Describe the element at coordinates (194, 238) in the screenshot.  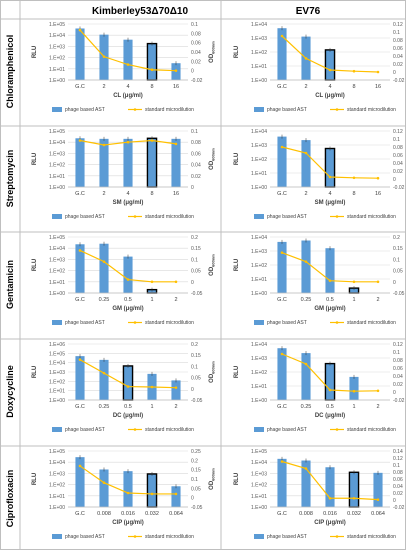
I see `y-right-tick-label: 0.2` at that location.